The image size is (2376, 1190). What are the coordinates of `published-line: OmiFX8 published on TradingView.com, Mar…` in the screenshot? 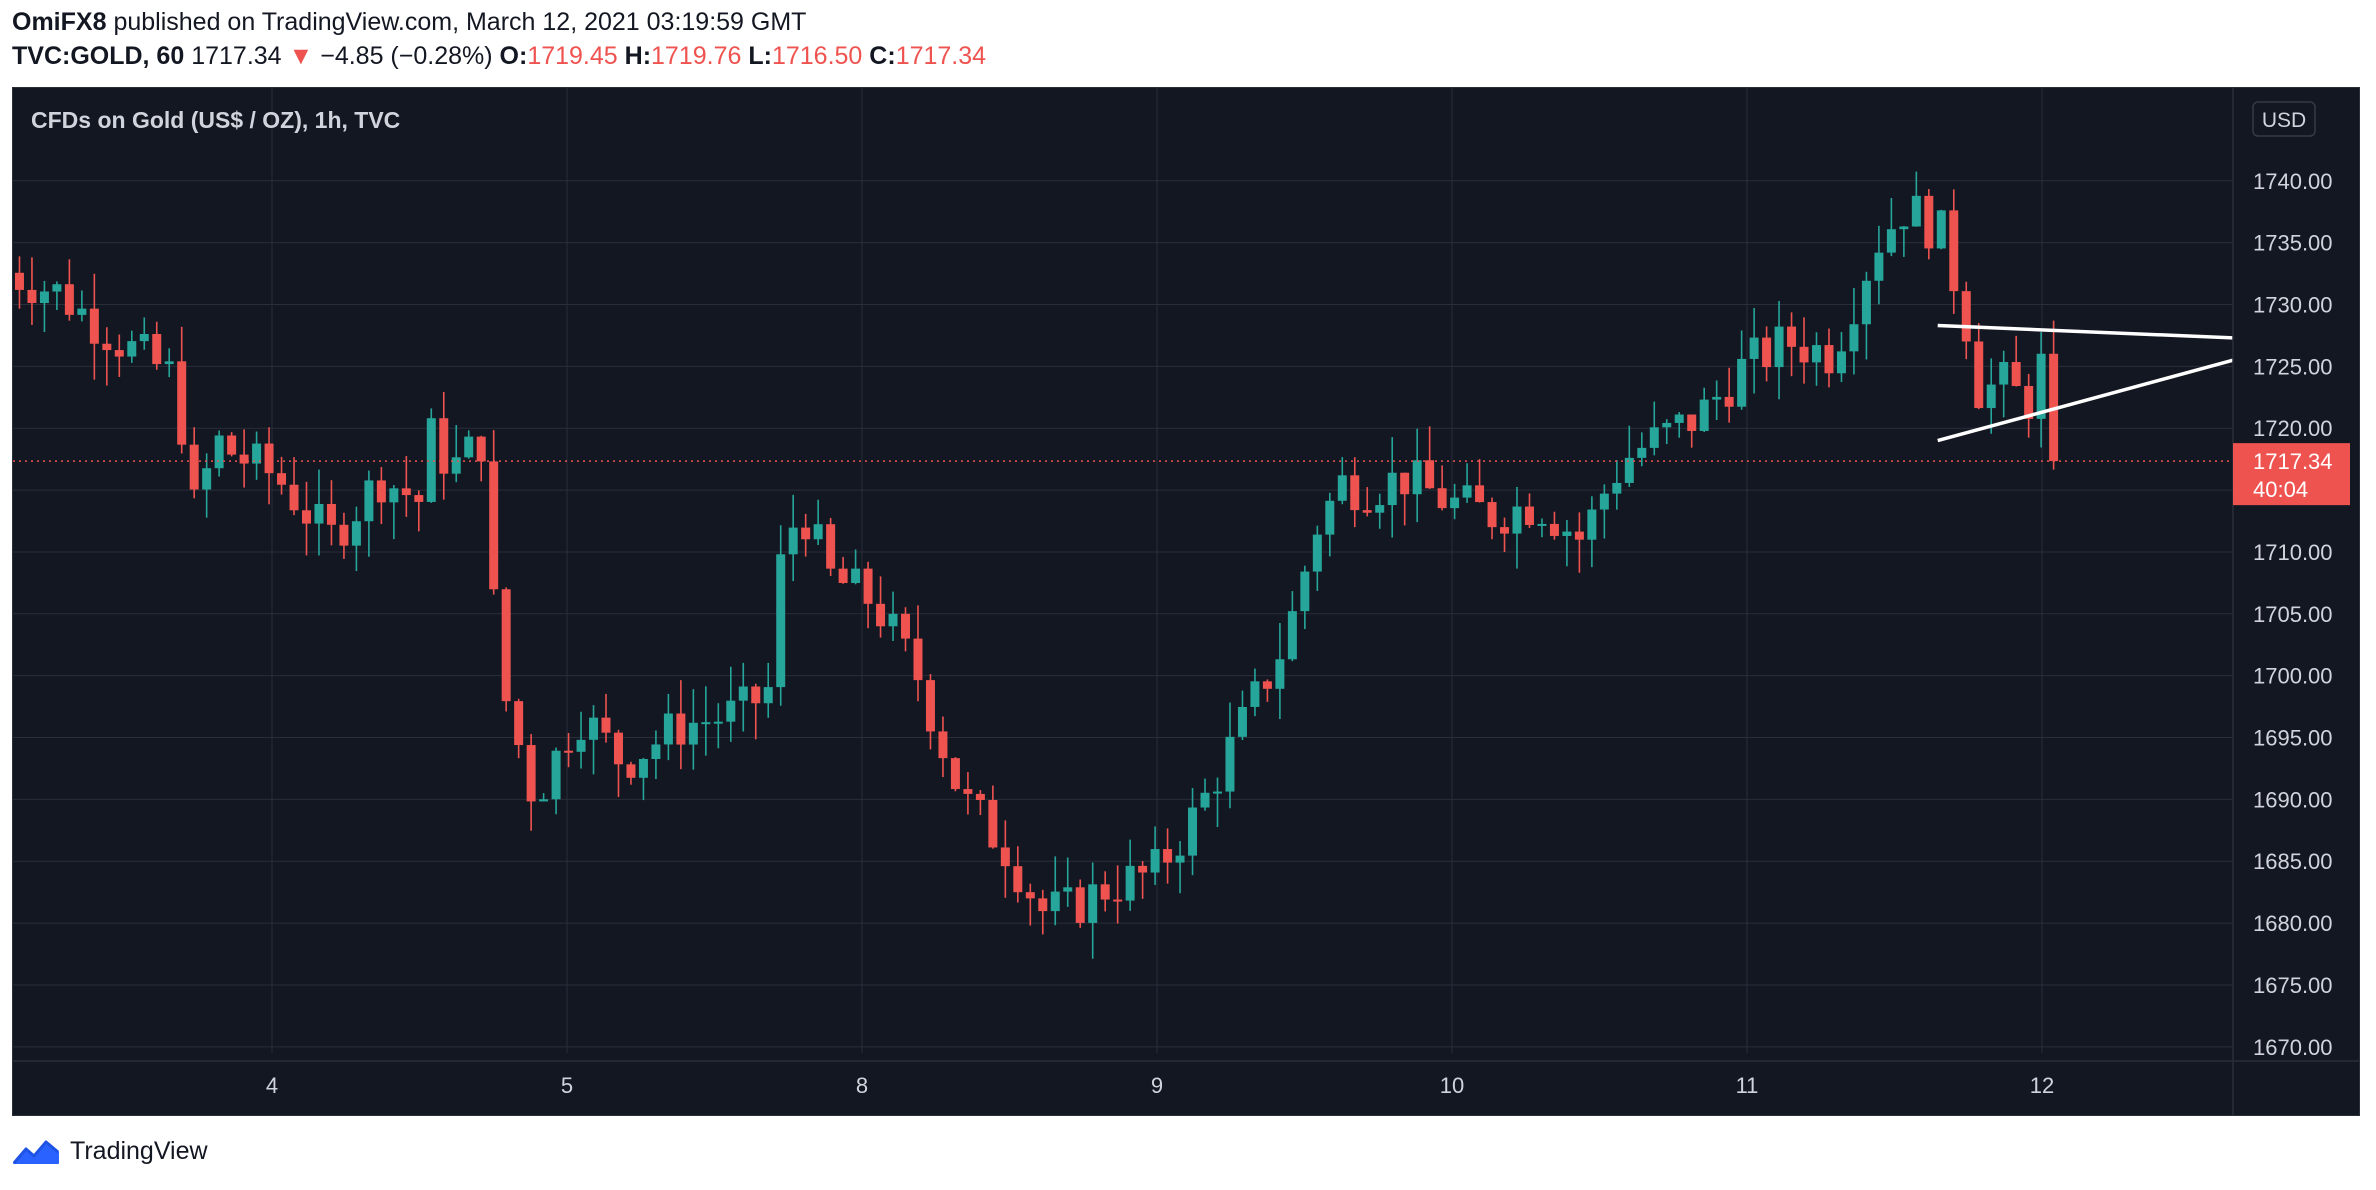 It's located at (409, 22).